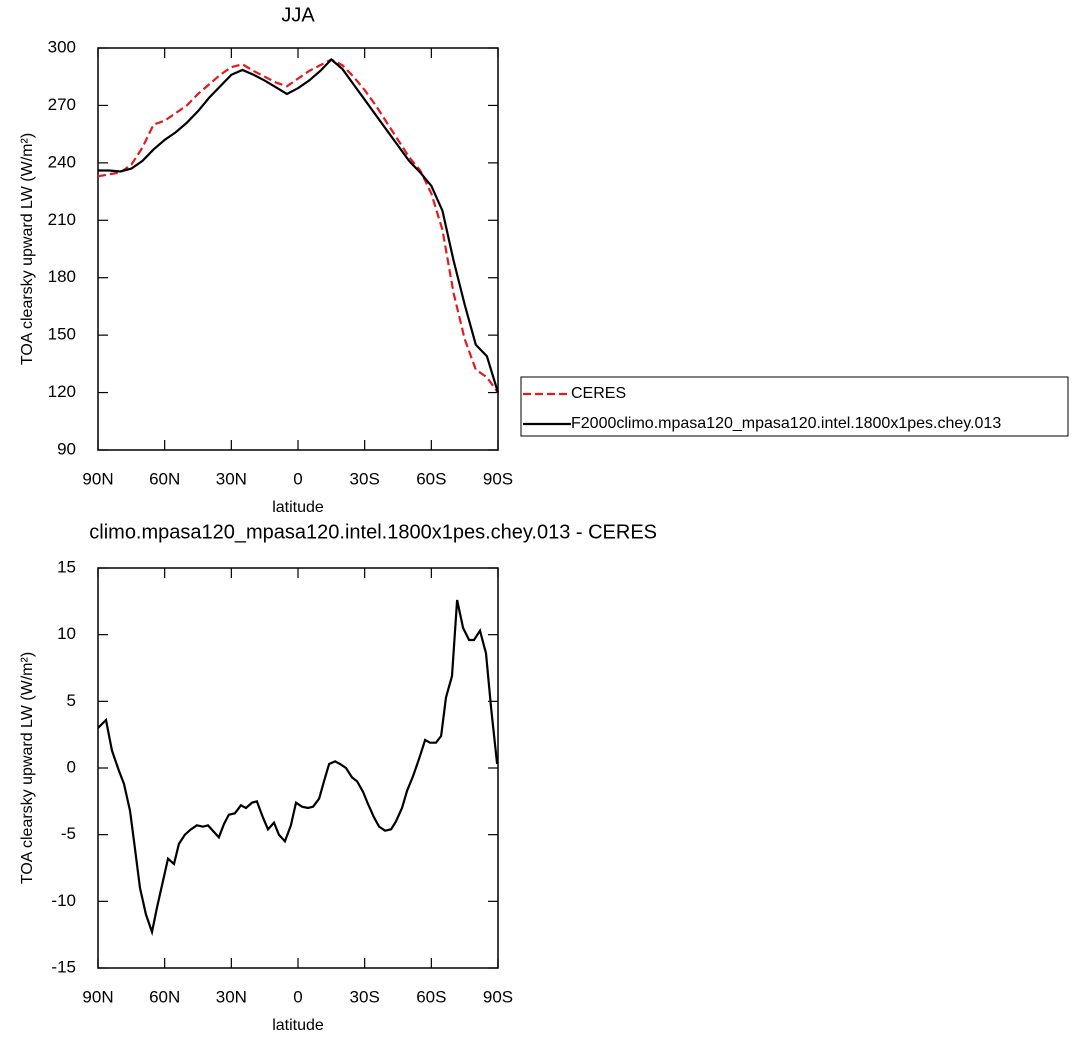  Describe the element at coordinates (794, 406) in the screenshot. I see `legend-frame` at that location.